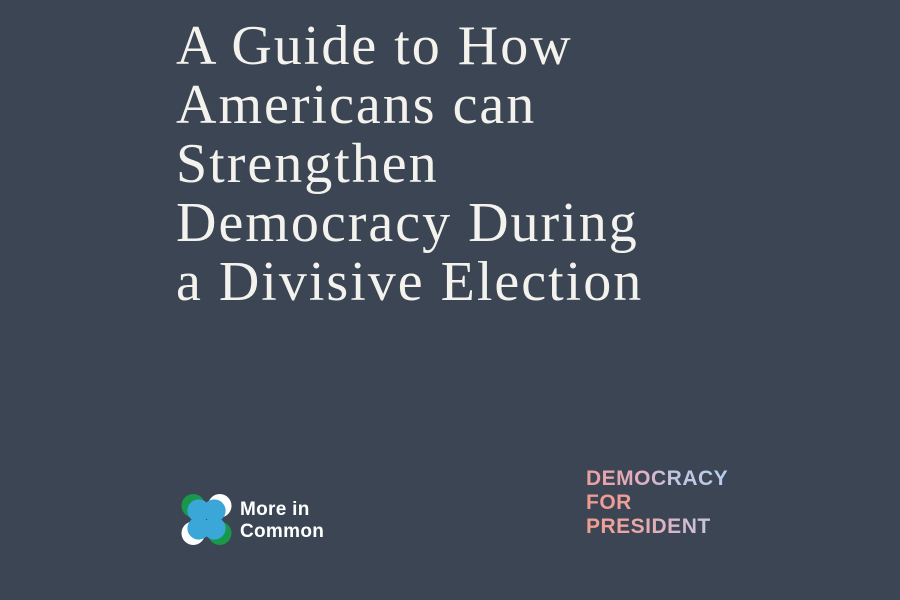  Describe the element at coordinates (410, 282) in the screenshot. I see `cover-title-line: a Divisive Election` at that location.